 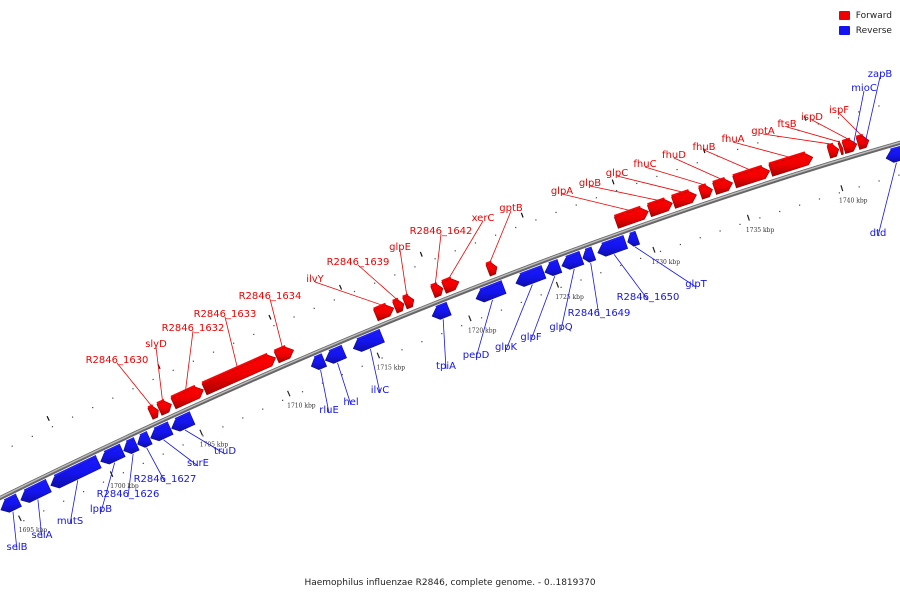 I want to click on reverse-gene-label: tpiA, so click(x=446, y=366).